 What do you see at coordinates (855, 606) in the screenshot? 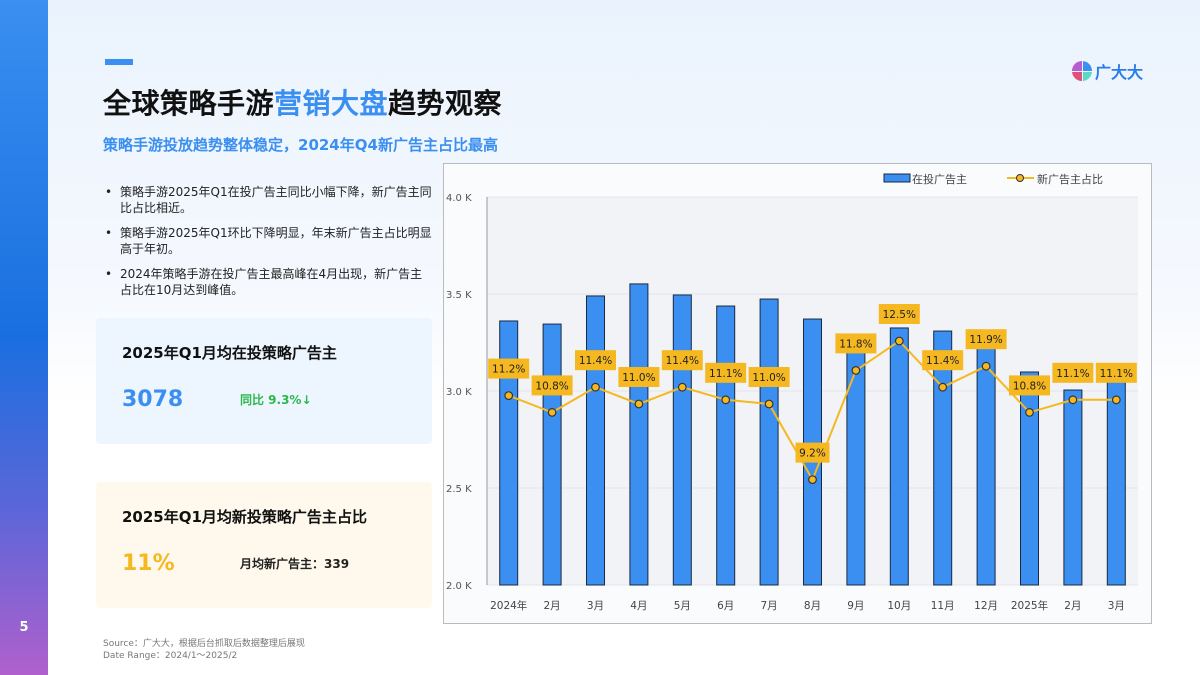
I see `x-tick-label: 9月` at bounding box center [855, 606].